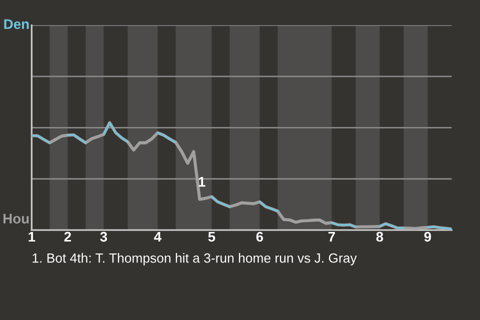 The image size is (480, 320). What do you see at coordinates (380, 237) in the screenshot?
I see `x-tick-label: 8` at bounding box center [380, 237].